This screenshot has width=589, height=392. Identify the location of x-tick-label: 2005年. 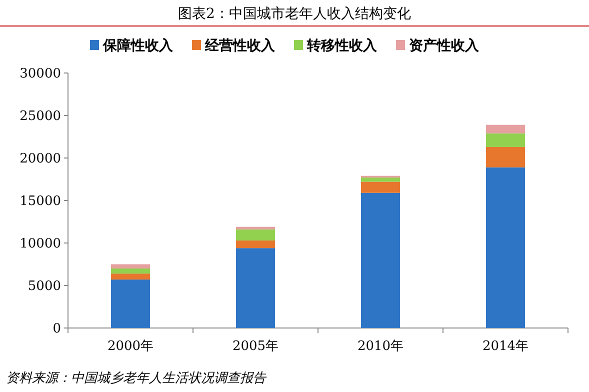
(255, 346).